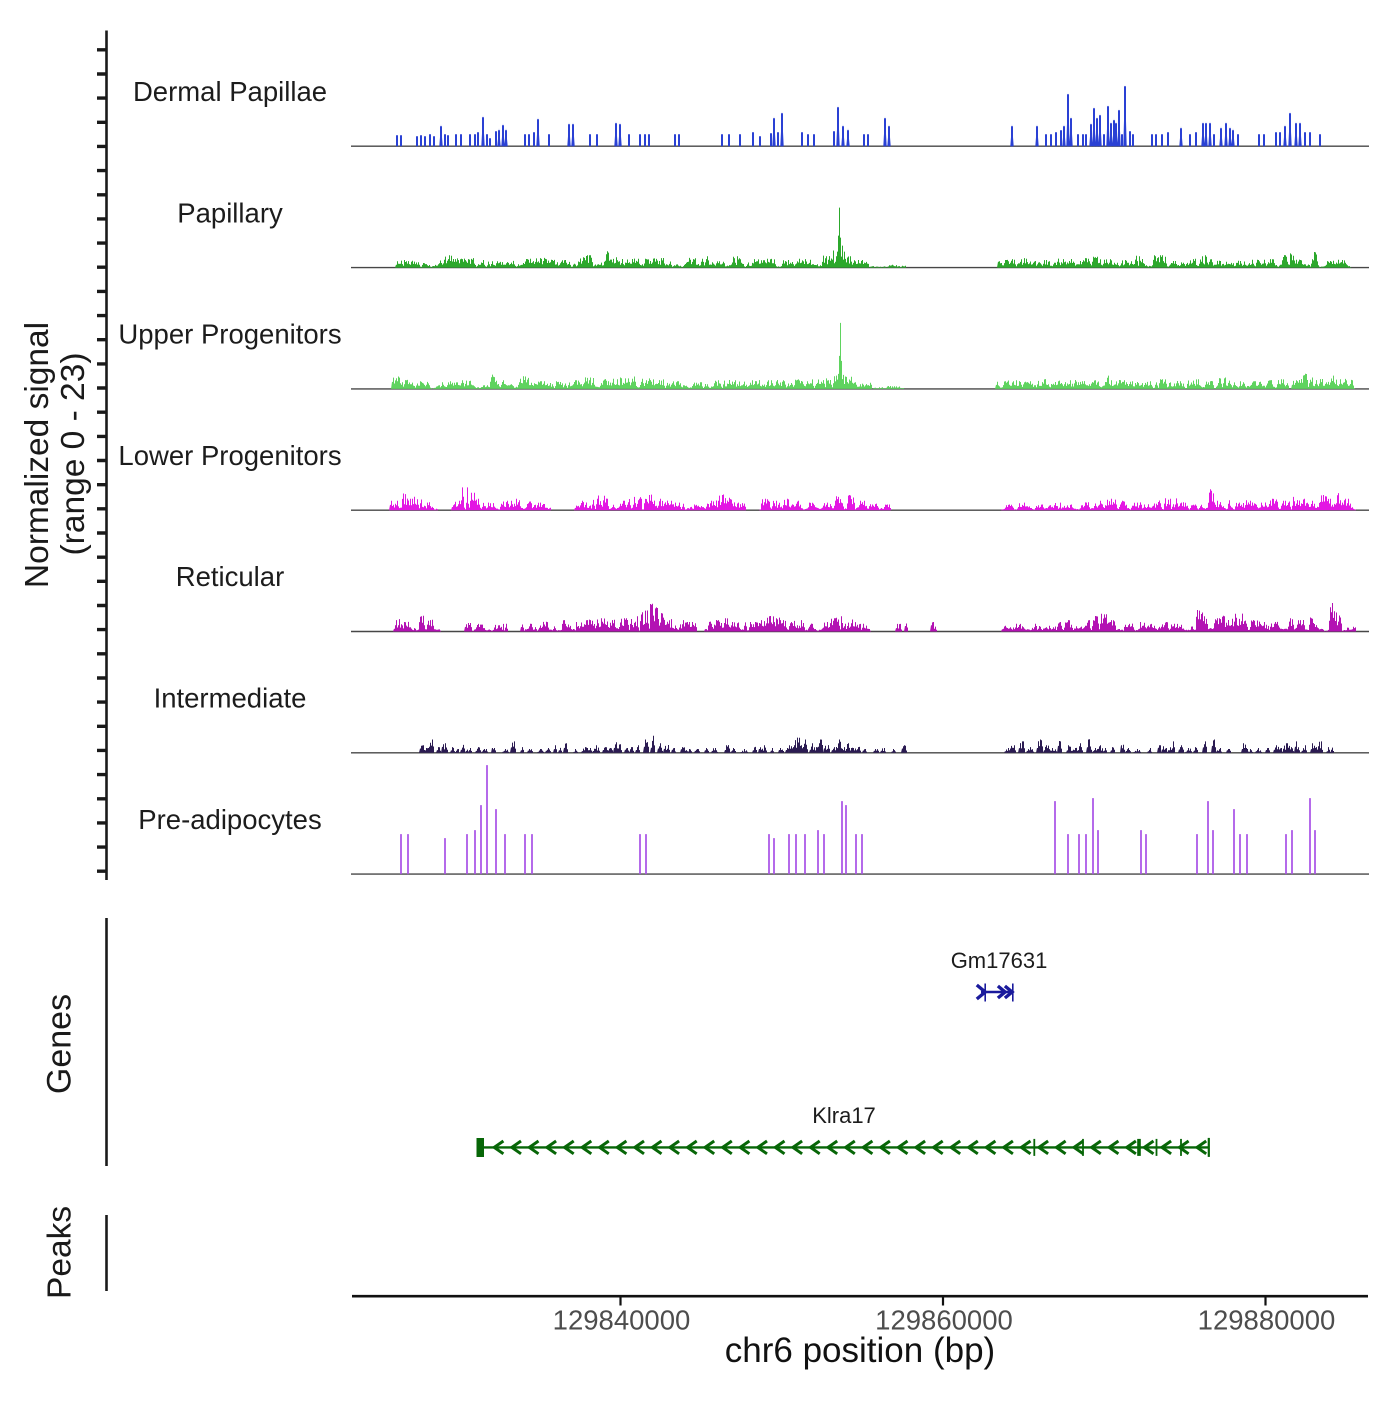  What do you see at coordinates (622, 1320) in the screenshot?
I see `svg-text: 129840000` at bounding box center [622, 1320].